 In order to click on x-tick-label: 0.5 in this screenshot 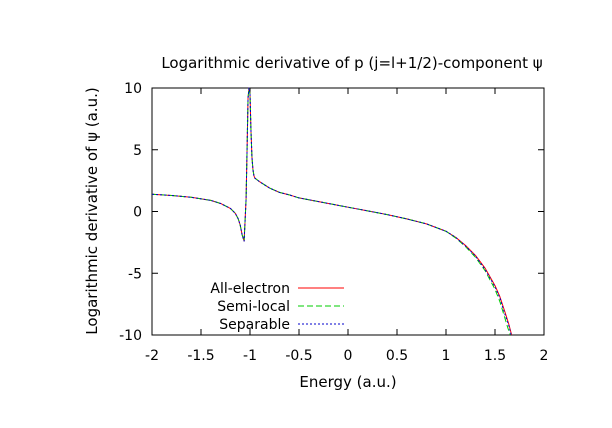, I will do `click(397, 356)`.